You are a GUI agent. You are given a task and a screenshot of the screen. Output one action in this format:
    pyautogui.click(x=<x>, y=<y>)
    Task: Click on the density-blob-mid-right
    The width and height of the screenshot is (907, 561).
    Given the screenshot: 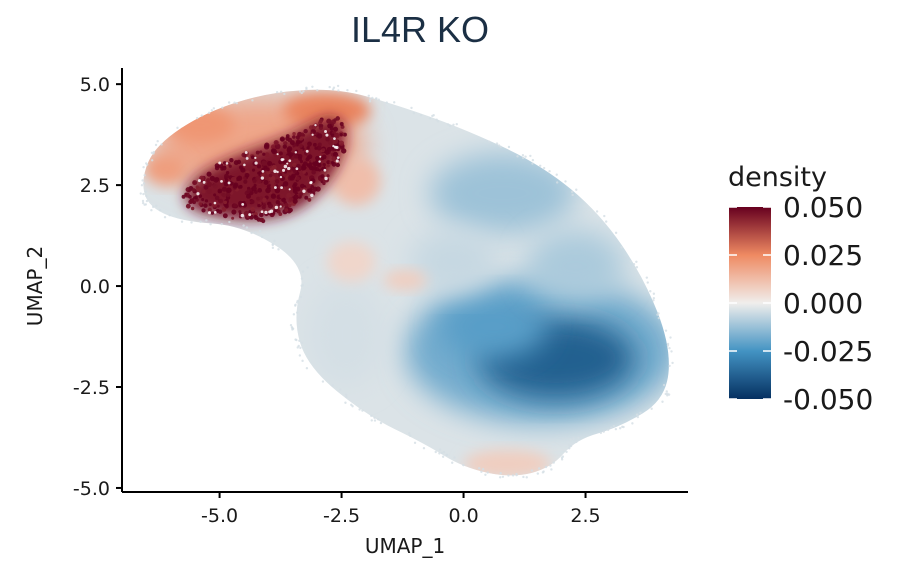 What is the action you would take?
    pyautogui.click(x=575, y=266)
    